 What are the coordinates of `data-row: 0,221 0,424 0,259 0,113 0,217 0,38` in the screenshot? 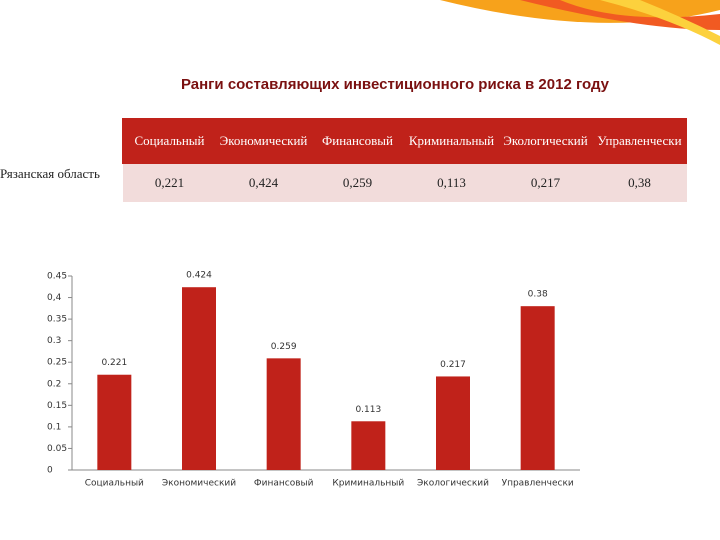 It's located at (404, 182).